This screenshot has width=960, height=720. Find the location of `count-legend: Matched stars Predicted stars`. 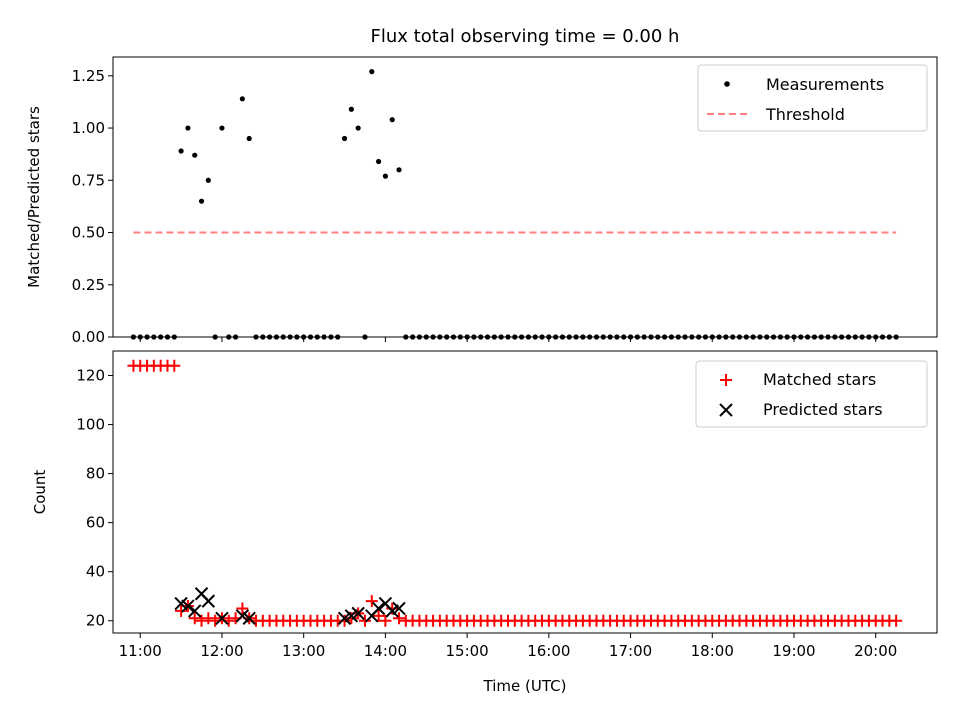

count-legend: Matched stars Predicted stars is located at coordinates (811, 394).